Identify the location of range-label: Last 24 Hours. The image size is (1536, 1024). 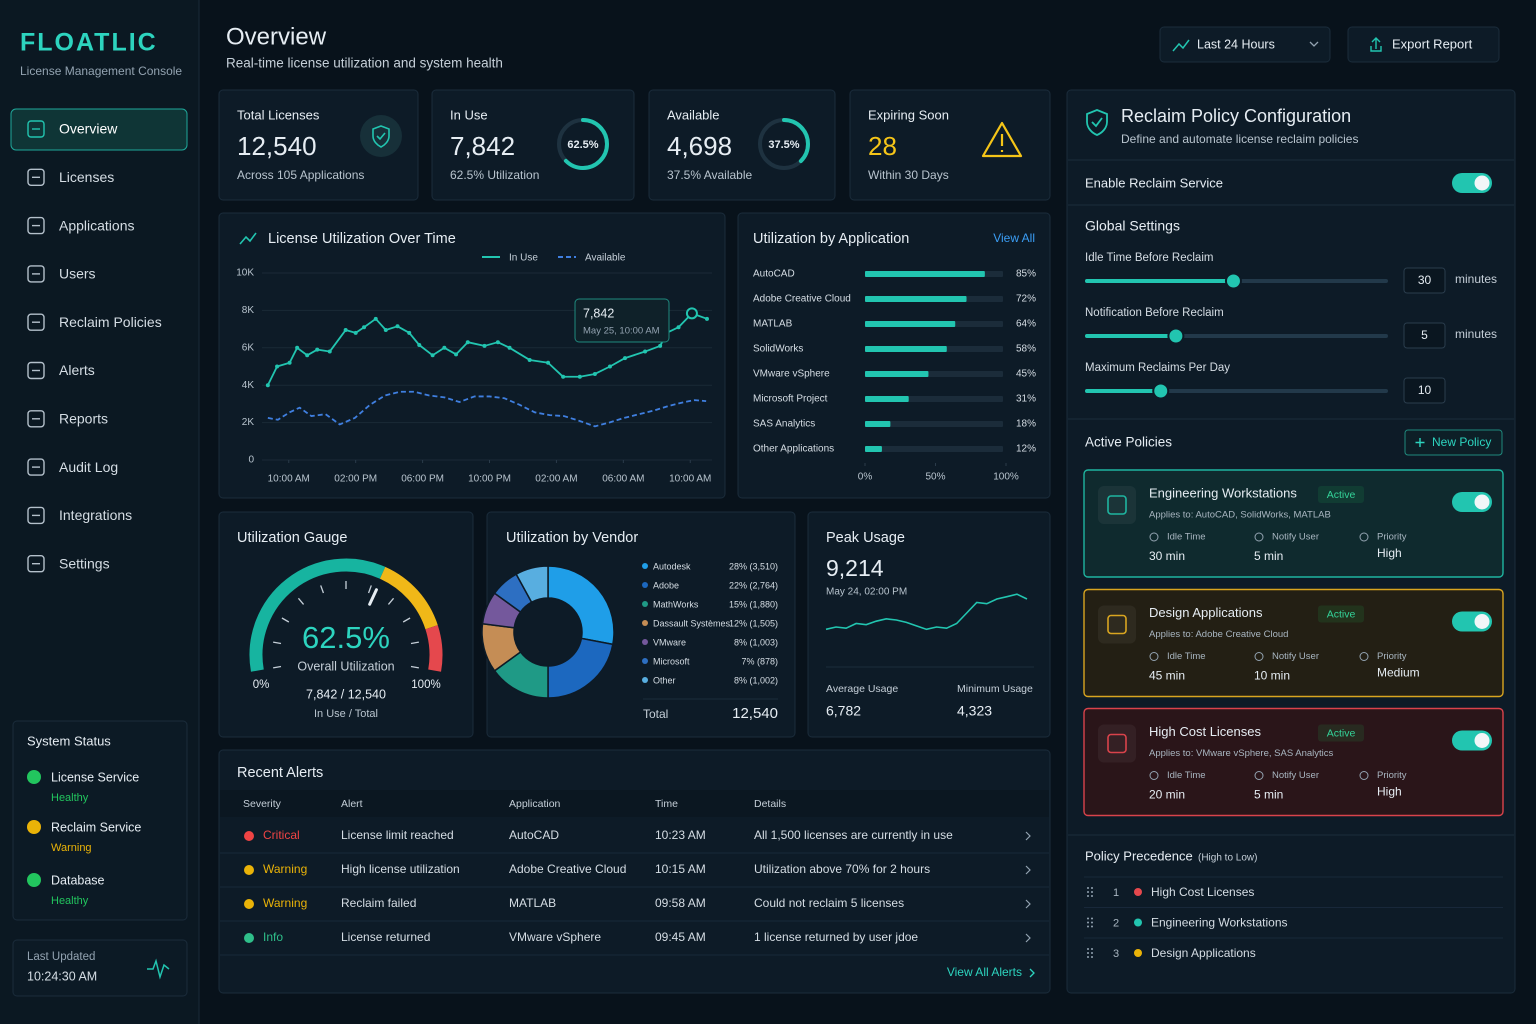
(1236, 44).